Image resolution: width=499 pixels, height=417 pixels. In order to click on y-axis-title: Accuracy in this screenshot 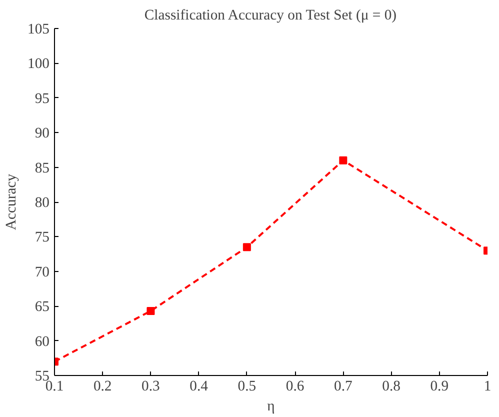, I will do `click(12, 201)`.